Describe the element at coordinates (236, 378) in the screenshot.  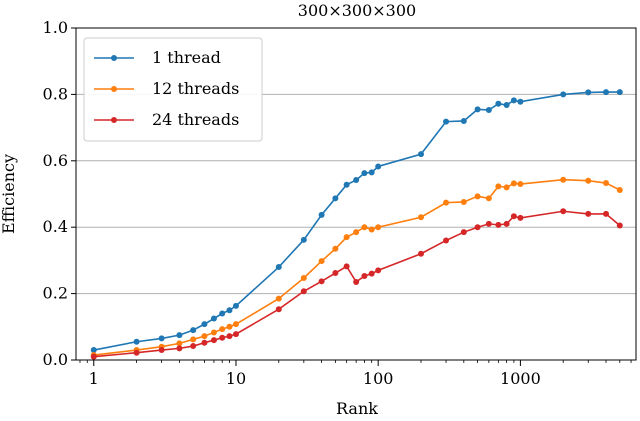
I see `x-tick-label: 10` at that location.